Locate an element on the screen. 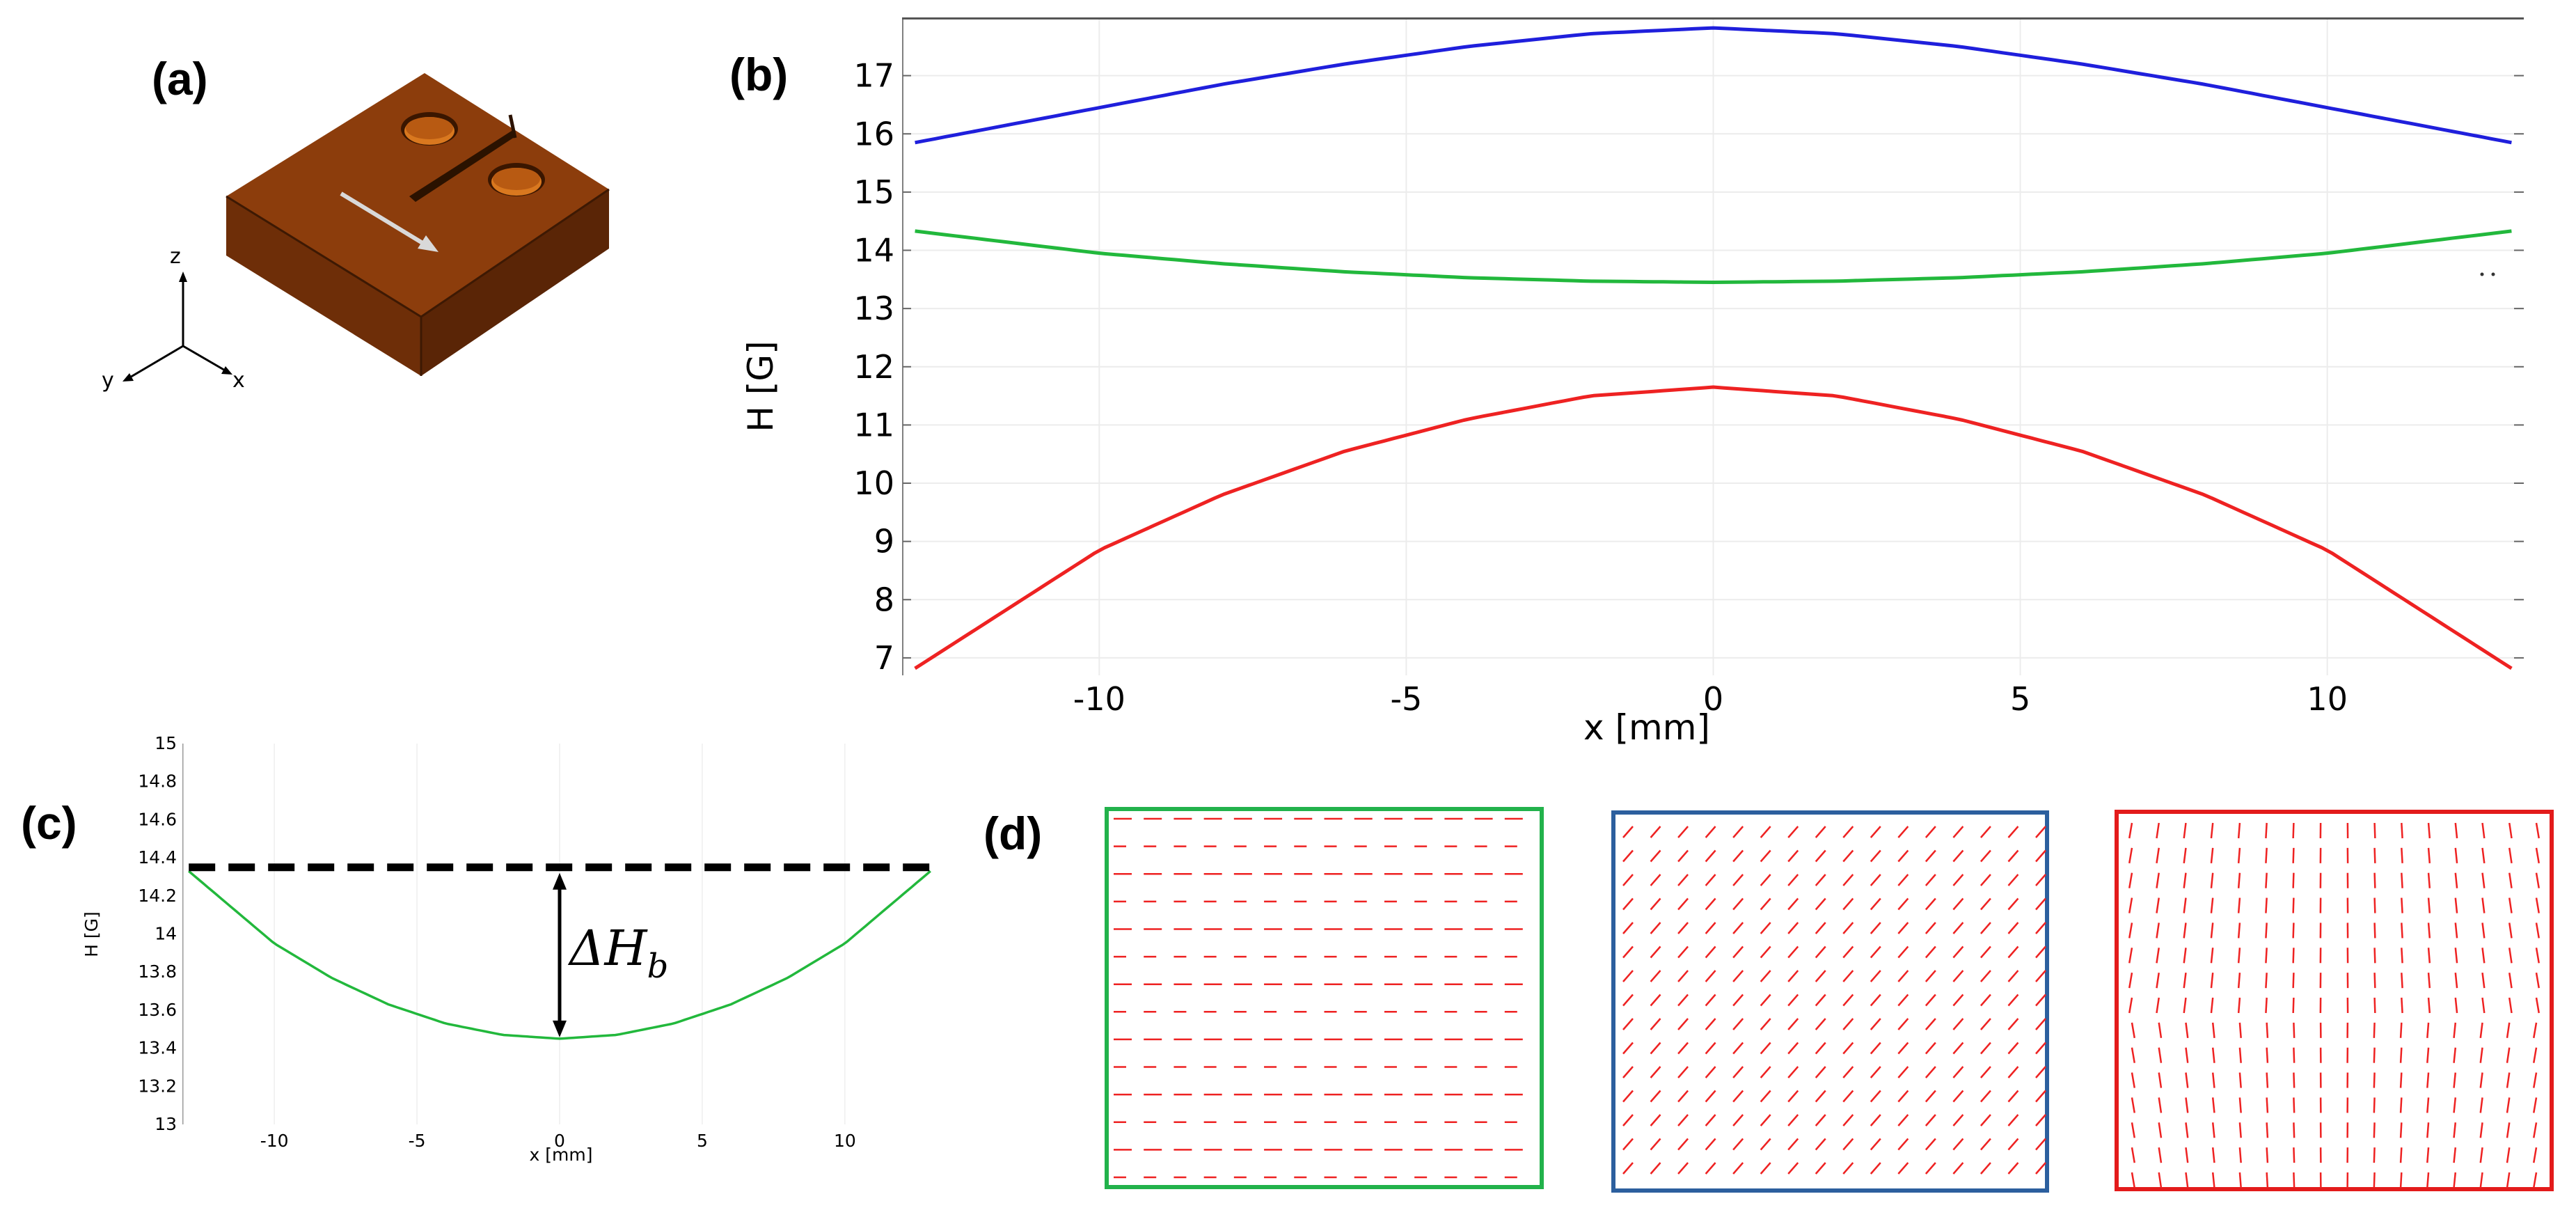  copper-block-illustration is located at coordinates (418, 224).